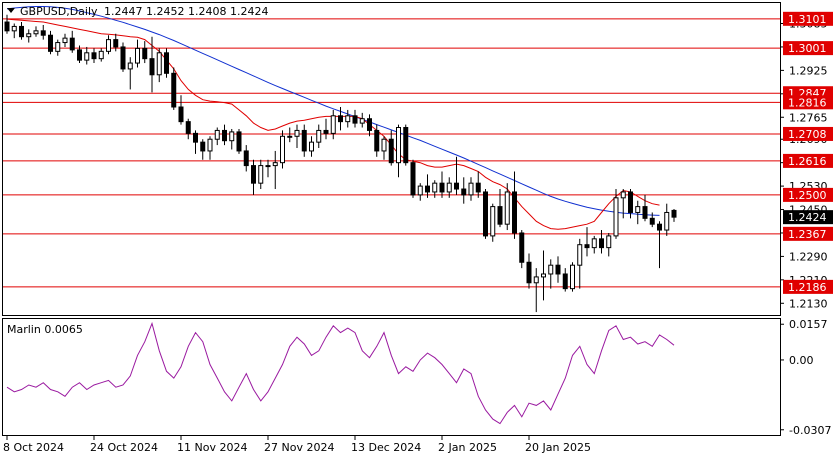  What do you see at coordinates (805, 377) in the screenshot?
I see `marlin-axis: 0.0157 0.00 -0.0307` at bounding box center [805, 377].